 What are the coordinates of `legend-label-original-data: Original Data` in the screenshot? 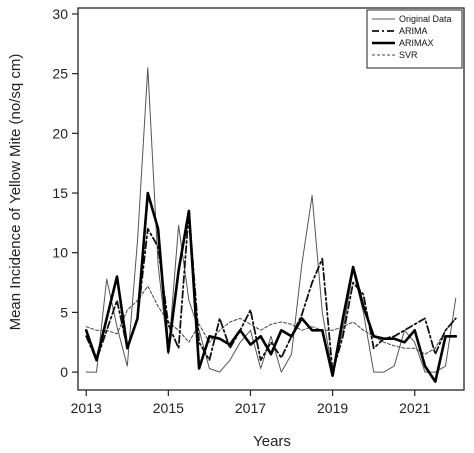 It's located at (425, 19).